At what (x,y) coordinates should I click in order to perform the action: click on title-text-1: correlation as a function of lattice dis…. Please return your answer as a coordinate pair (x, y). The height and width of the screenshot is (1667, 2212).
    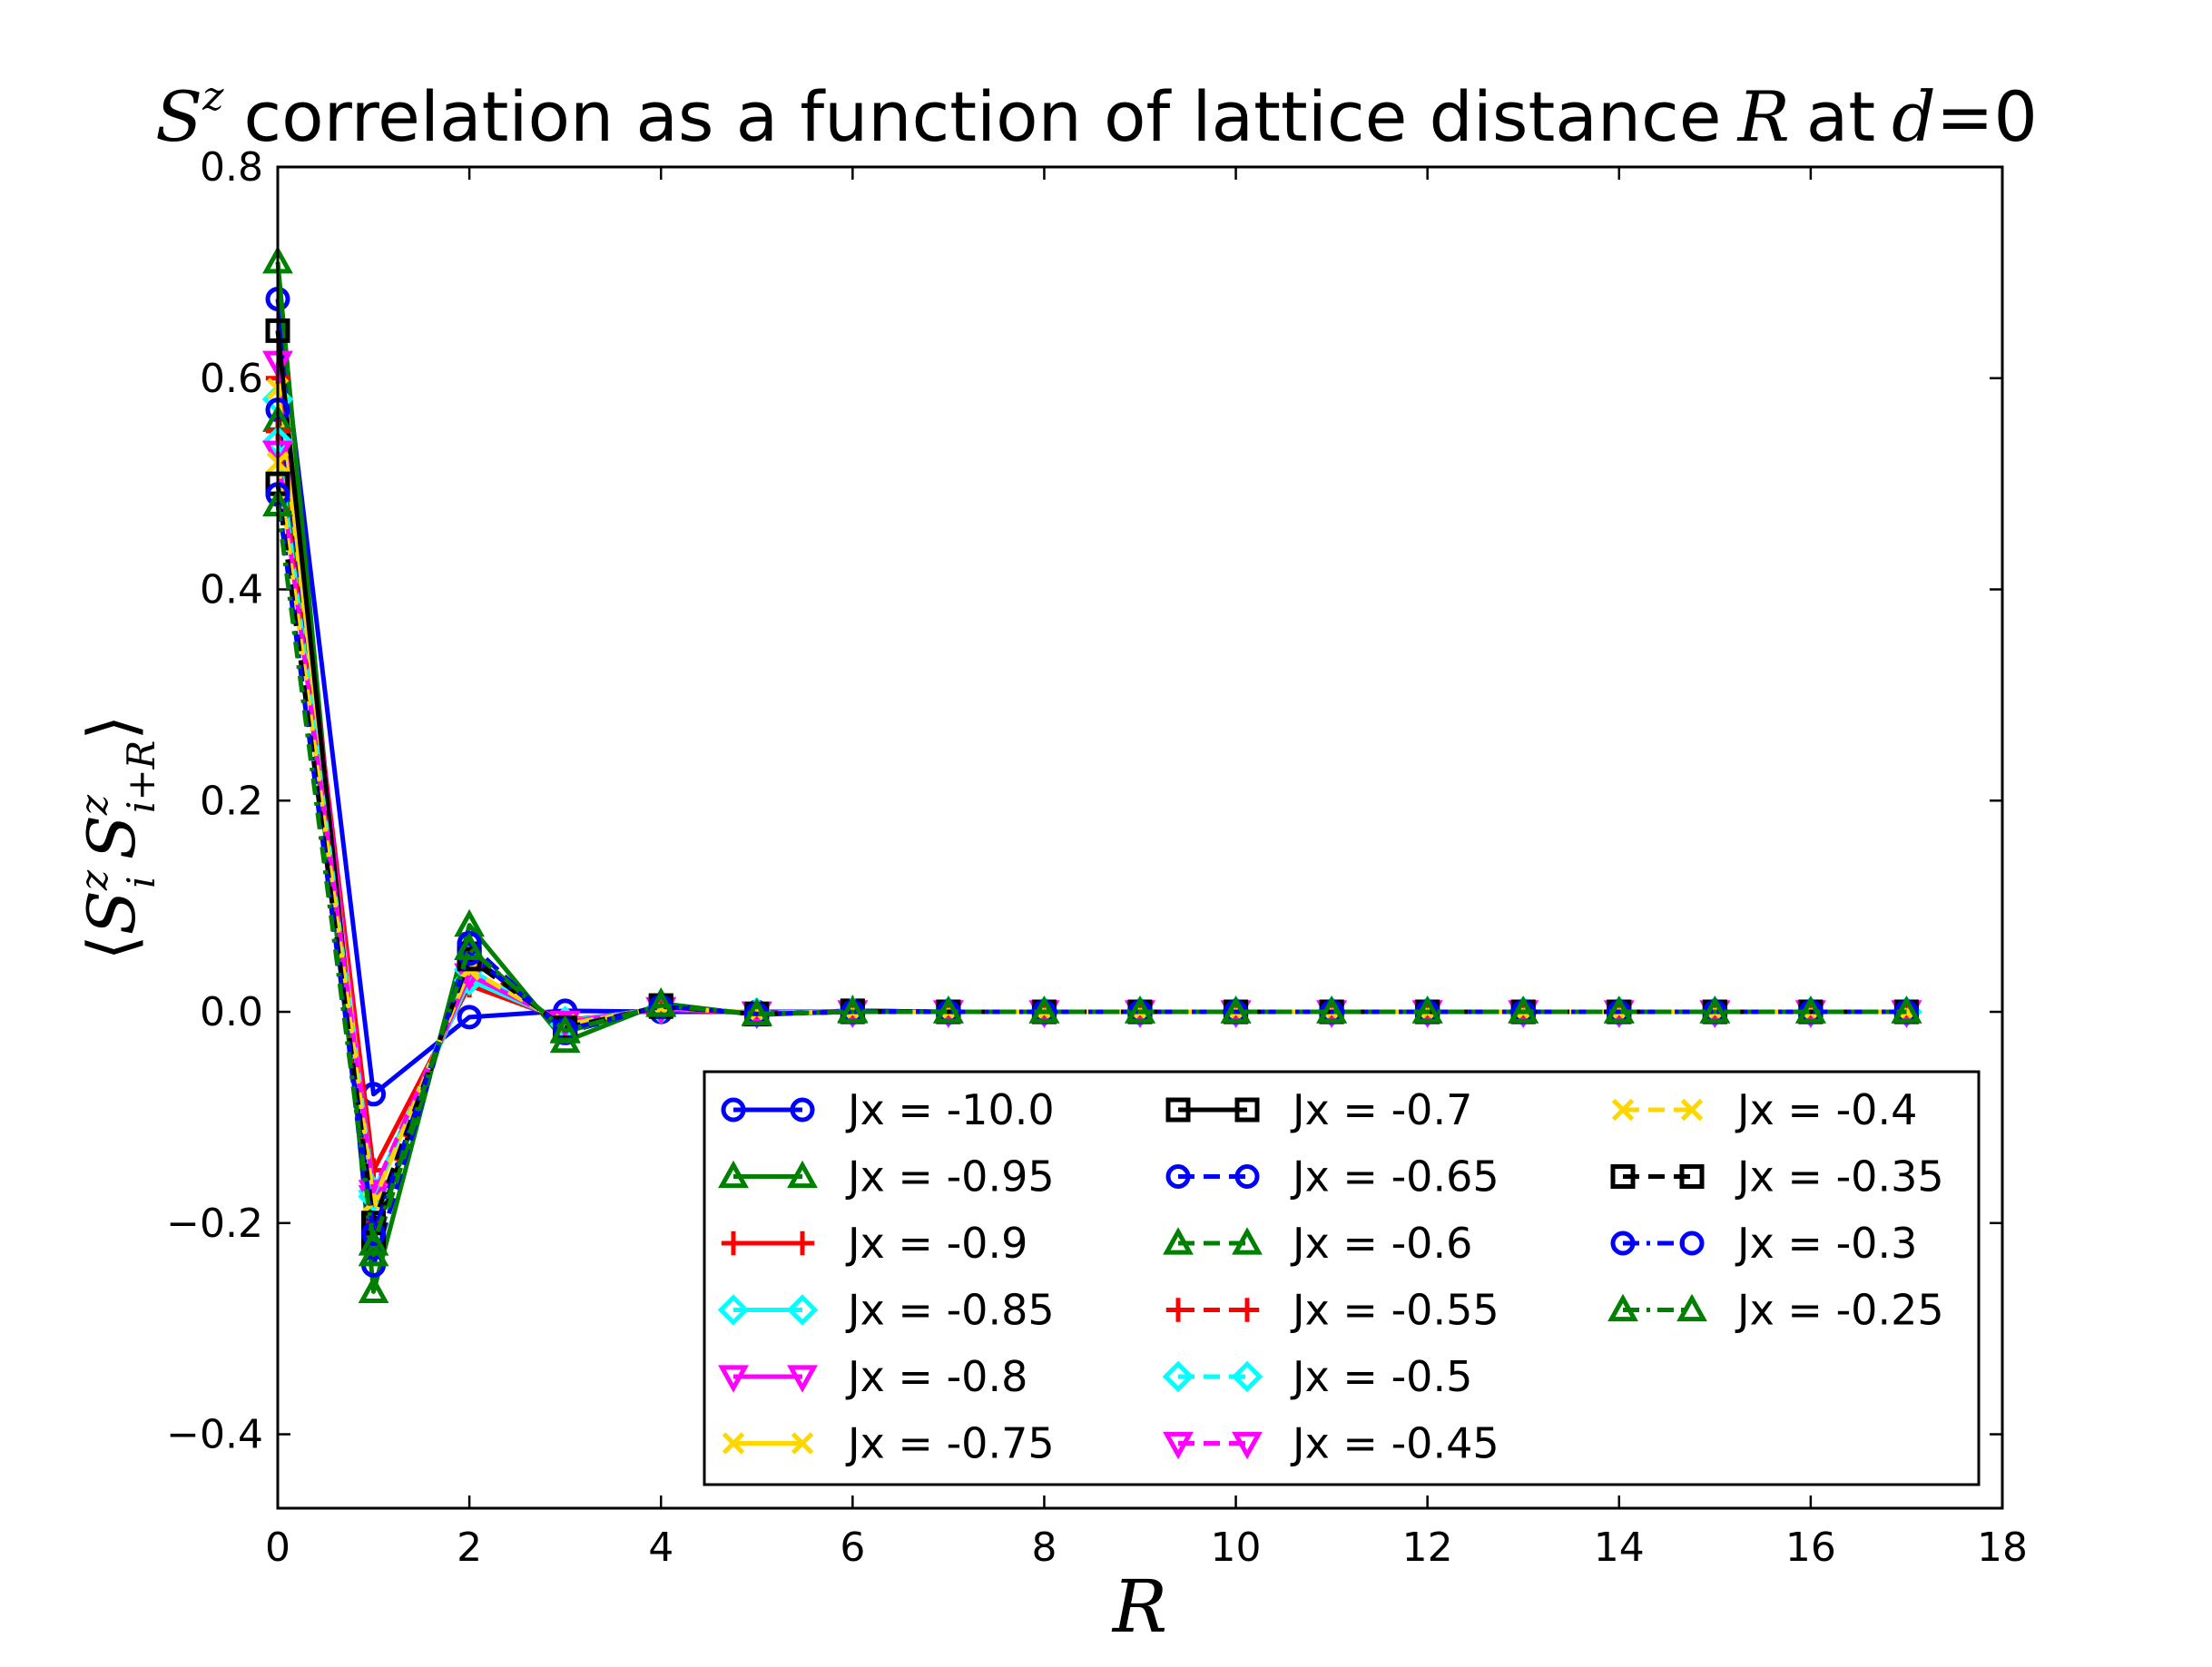
    Looking at the image, I should click on (982, 116).